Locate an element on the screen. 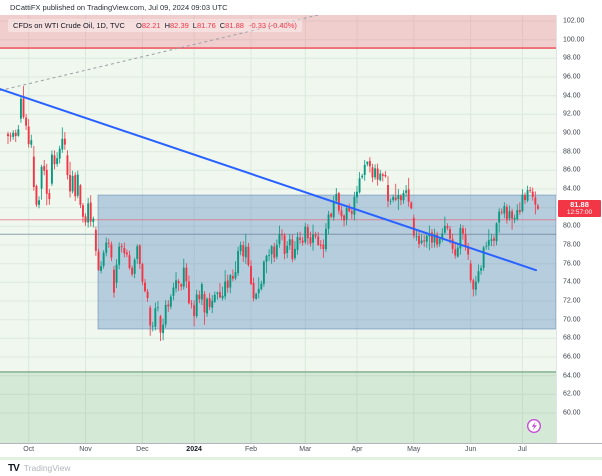 Image resolution: width=602 pixels, height=476 pixels. open-label: O is located at coordinates (138, 25).